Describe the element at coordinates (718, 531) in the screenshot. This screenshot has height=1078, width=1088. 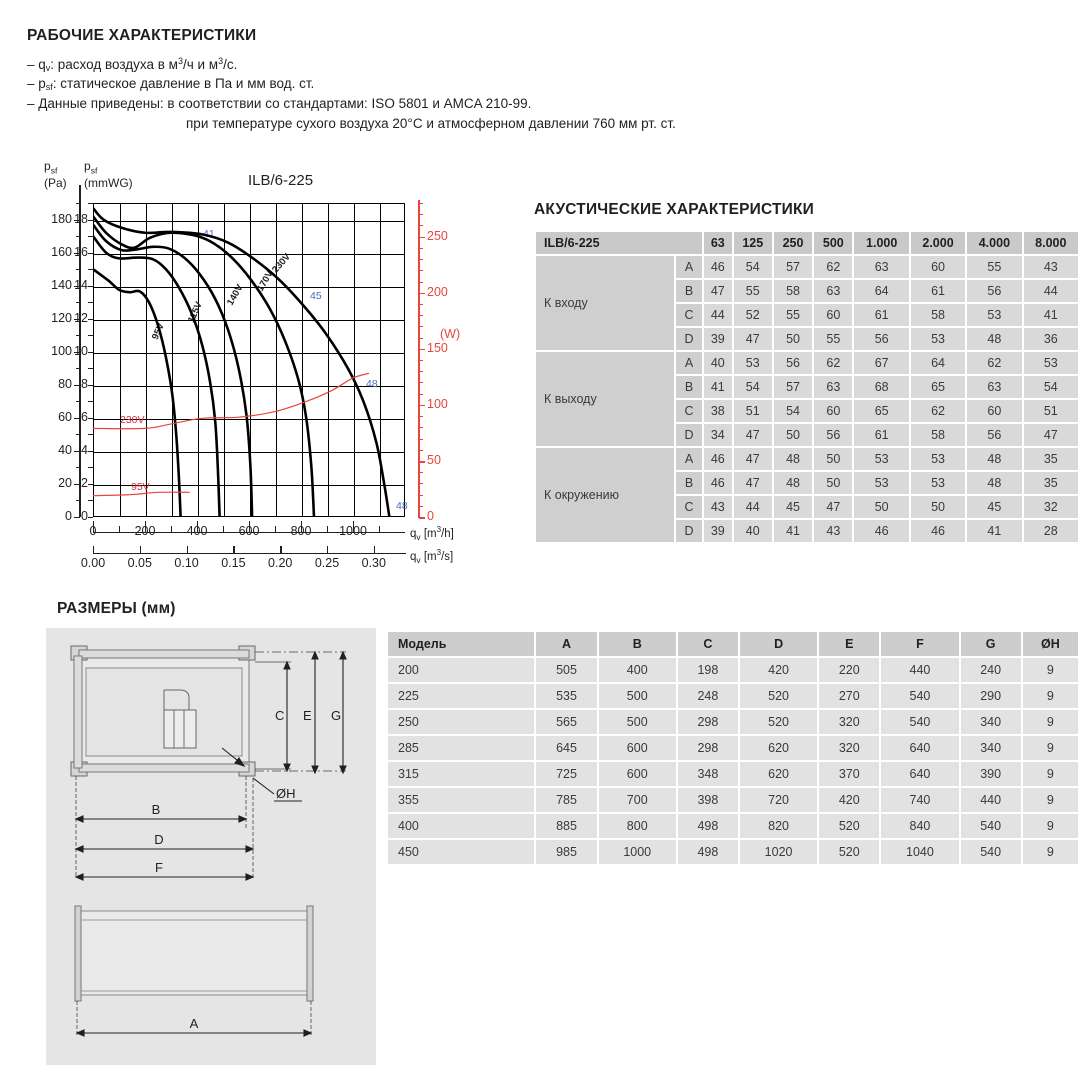
I see `acoustic-value-cell: 39` at that location.